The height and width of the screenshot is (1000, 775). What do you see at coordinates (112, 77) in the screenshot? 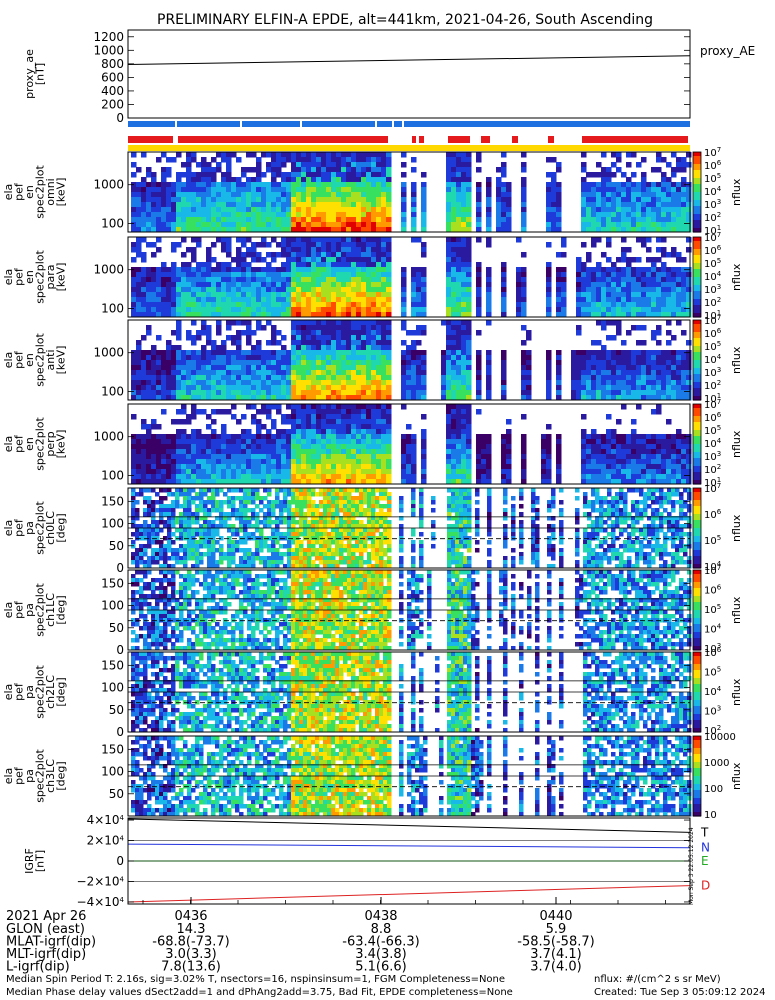
I see `y-tick-label: 600` at bounding box center [112, 77].